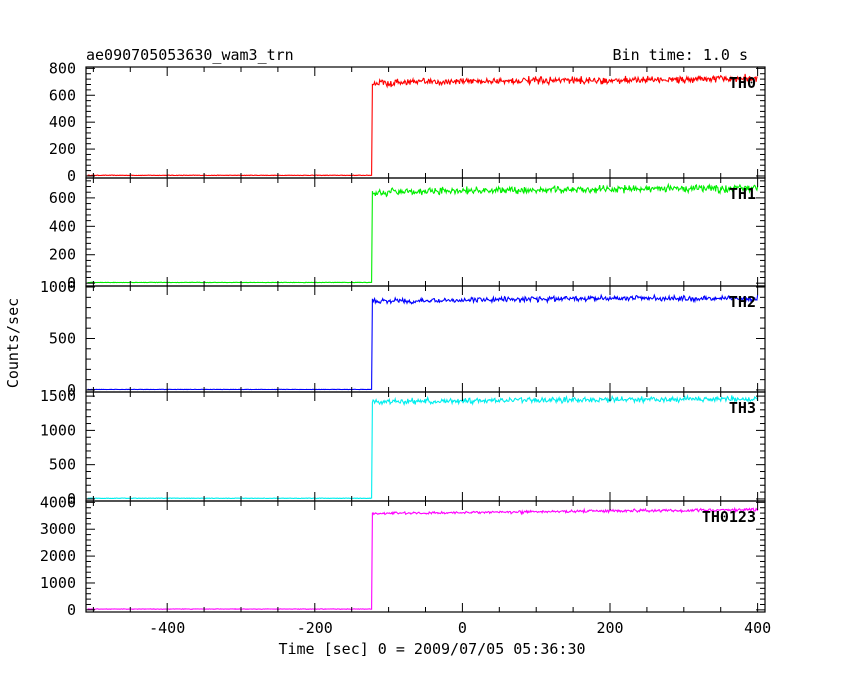 The width and height of the screenshot is (850, 680). What do you see at coordinates (742, 194) in the screenshot?
I see `panel-label-th1: TH1` at bounding box center [742, 194].